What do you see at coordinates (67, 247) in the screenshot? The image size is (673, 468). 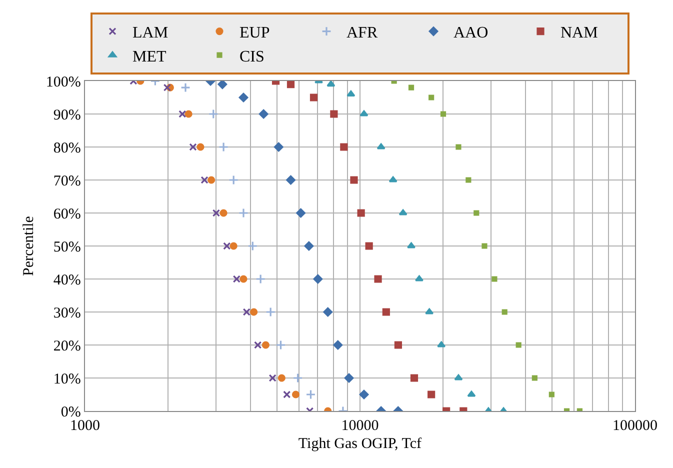 I see `y-tick-label: 50%` at bounding box center [67, 247].